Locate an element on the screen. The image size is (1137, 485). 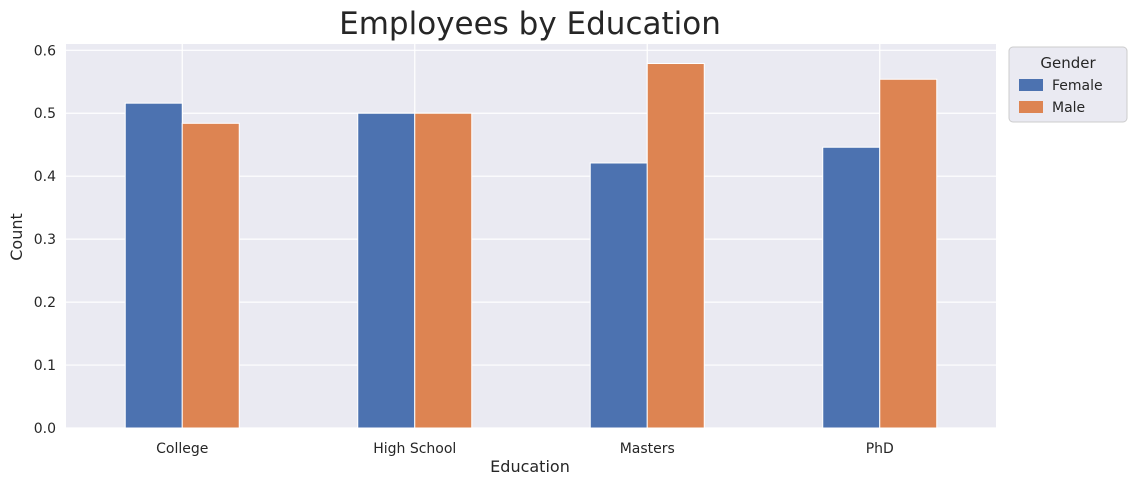
bar-female-masters is located at coordinates (618, 295).